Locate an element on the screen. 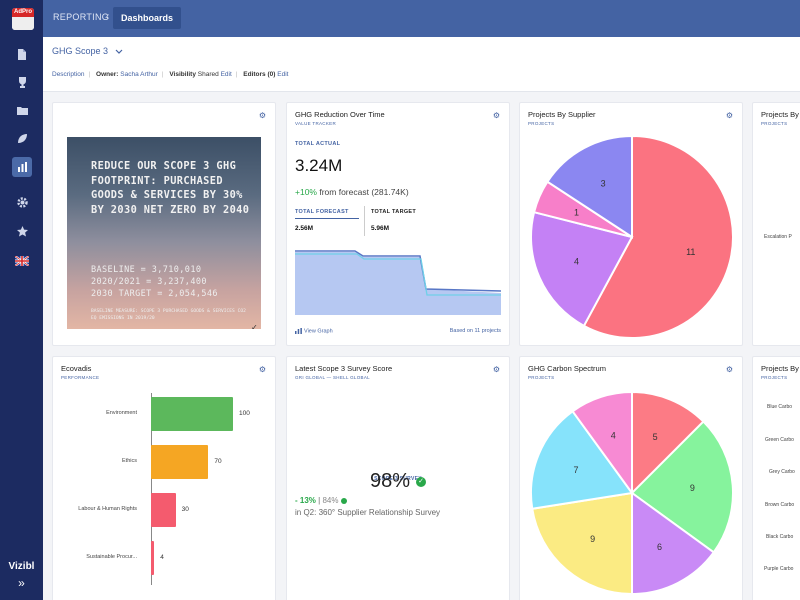 The width and height of the screenshot is (800, 600). checkmark-icon: ✓ is located at coordinates (254, 326).